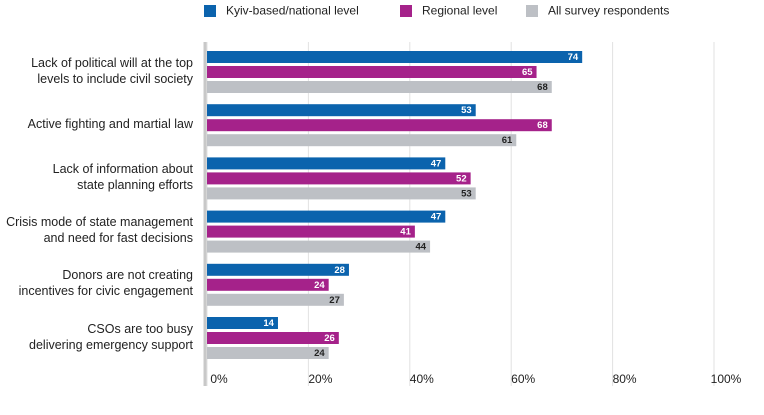  I want to click on value-label: 26, so click(329, 338).